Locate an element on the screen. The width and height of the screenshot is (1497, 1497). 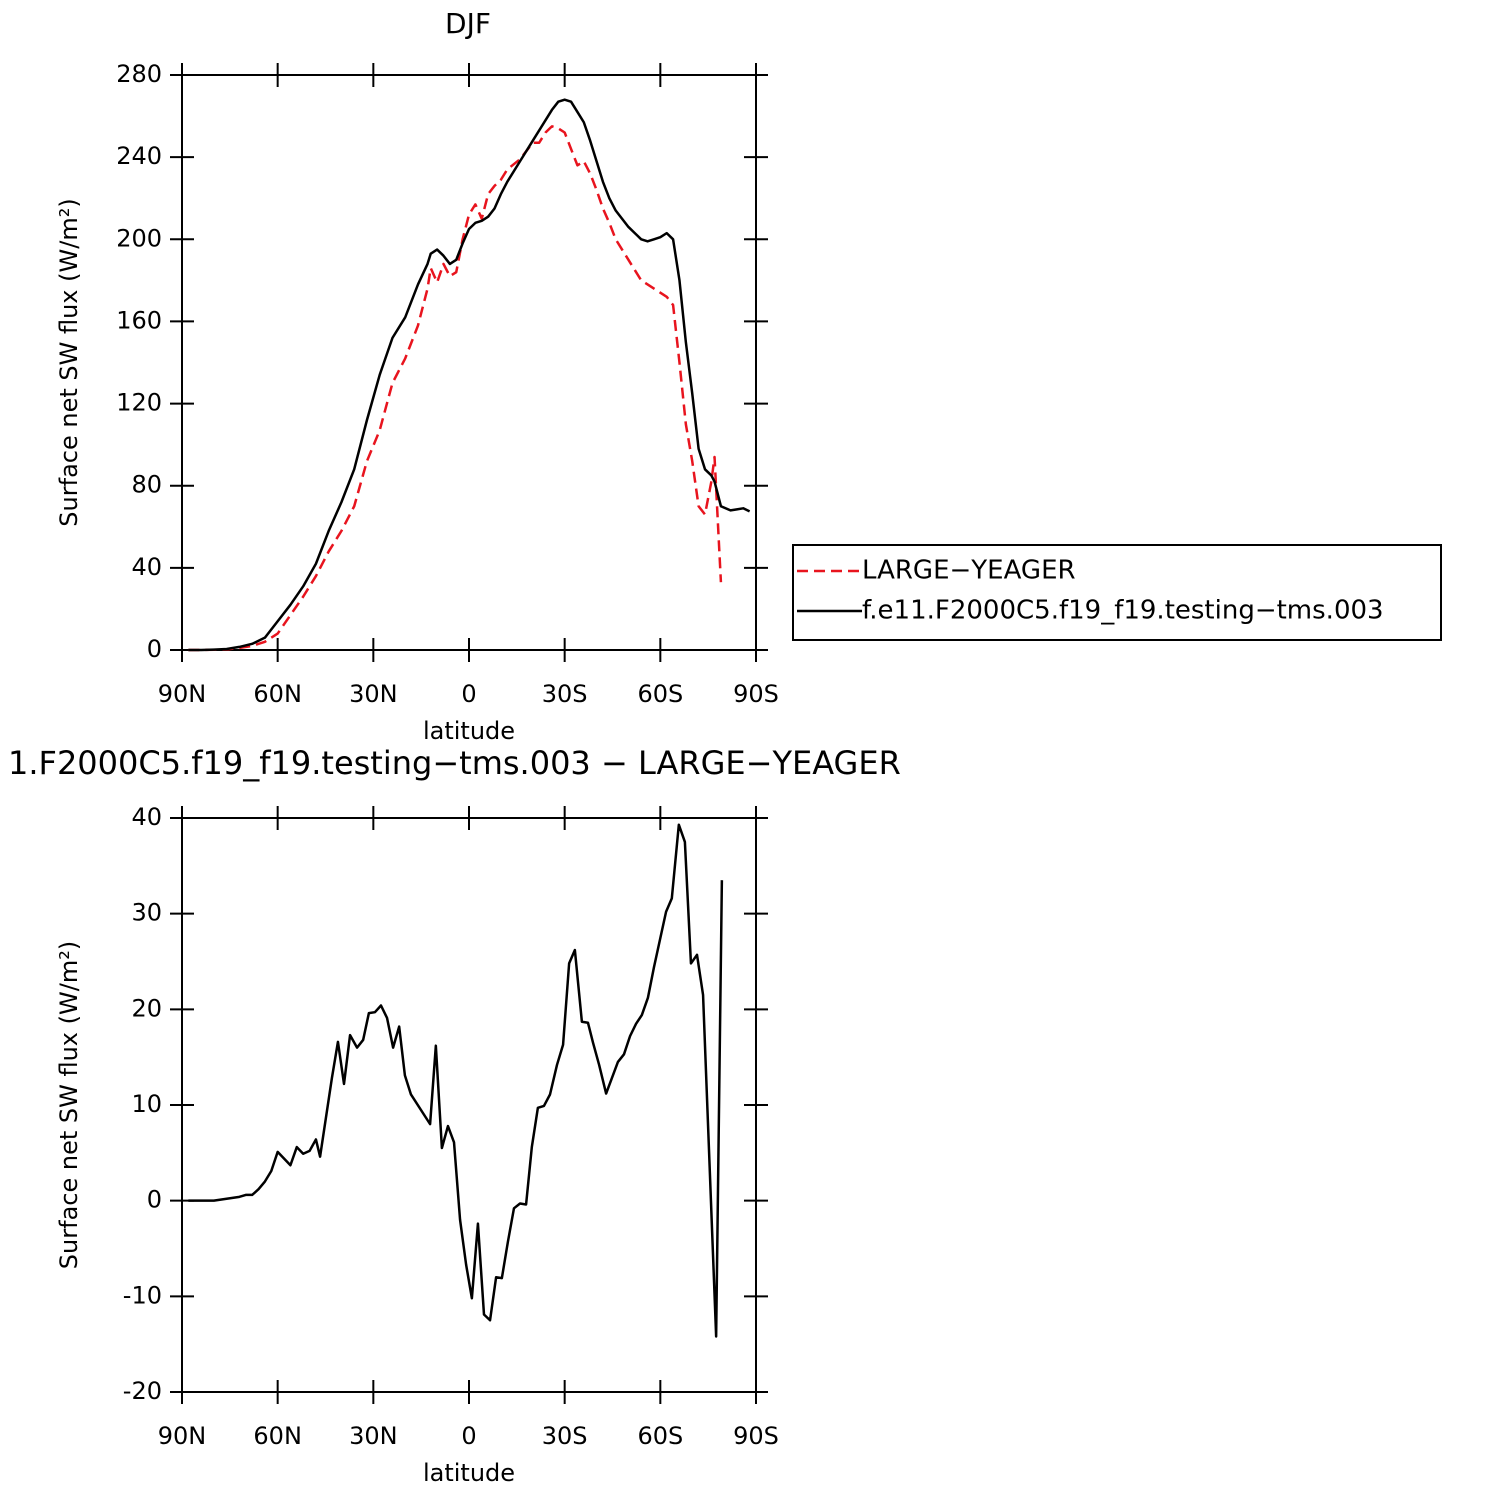
chart-title: DJF is located at coordinates (468, 23).